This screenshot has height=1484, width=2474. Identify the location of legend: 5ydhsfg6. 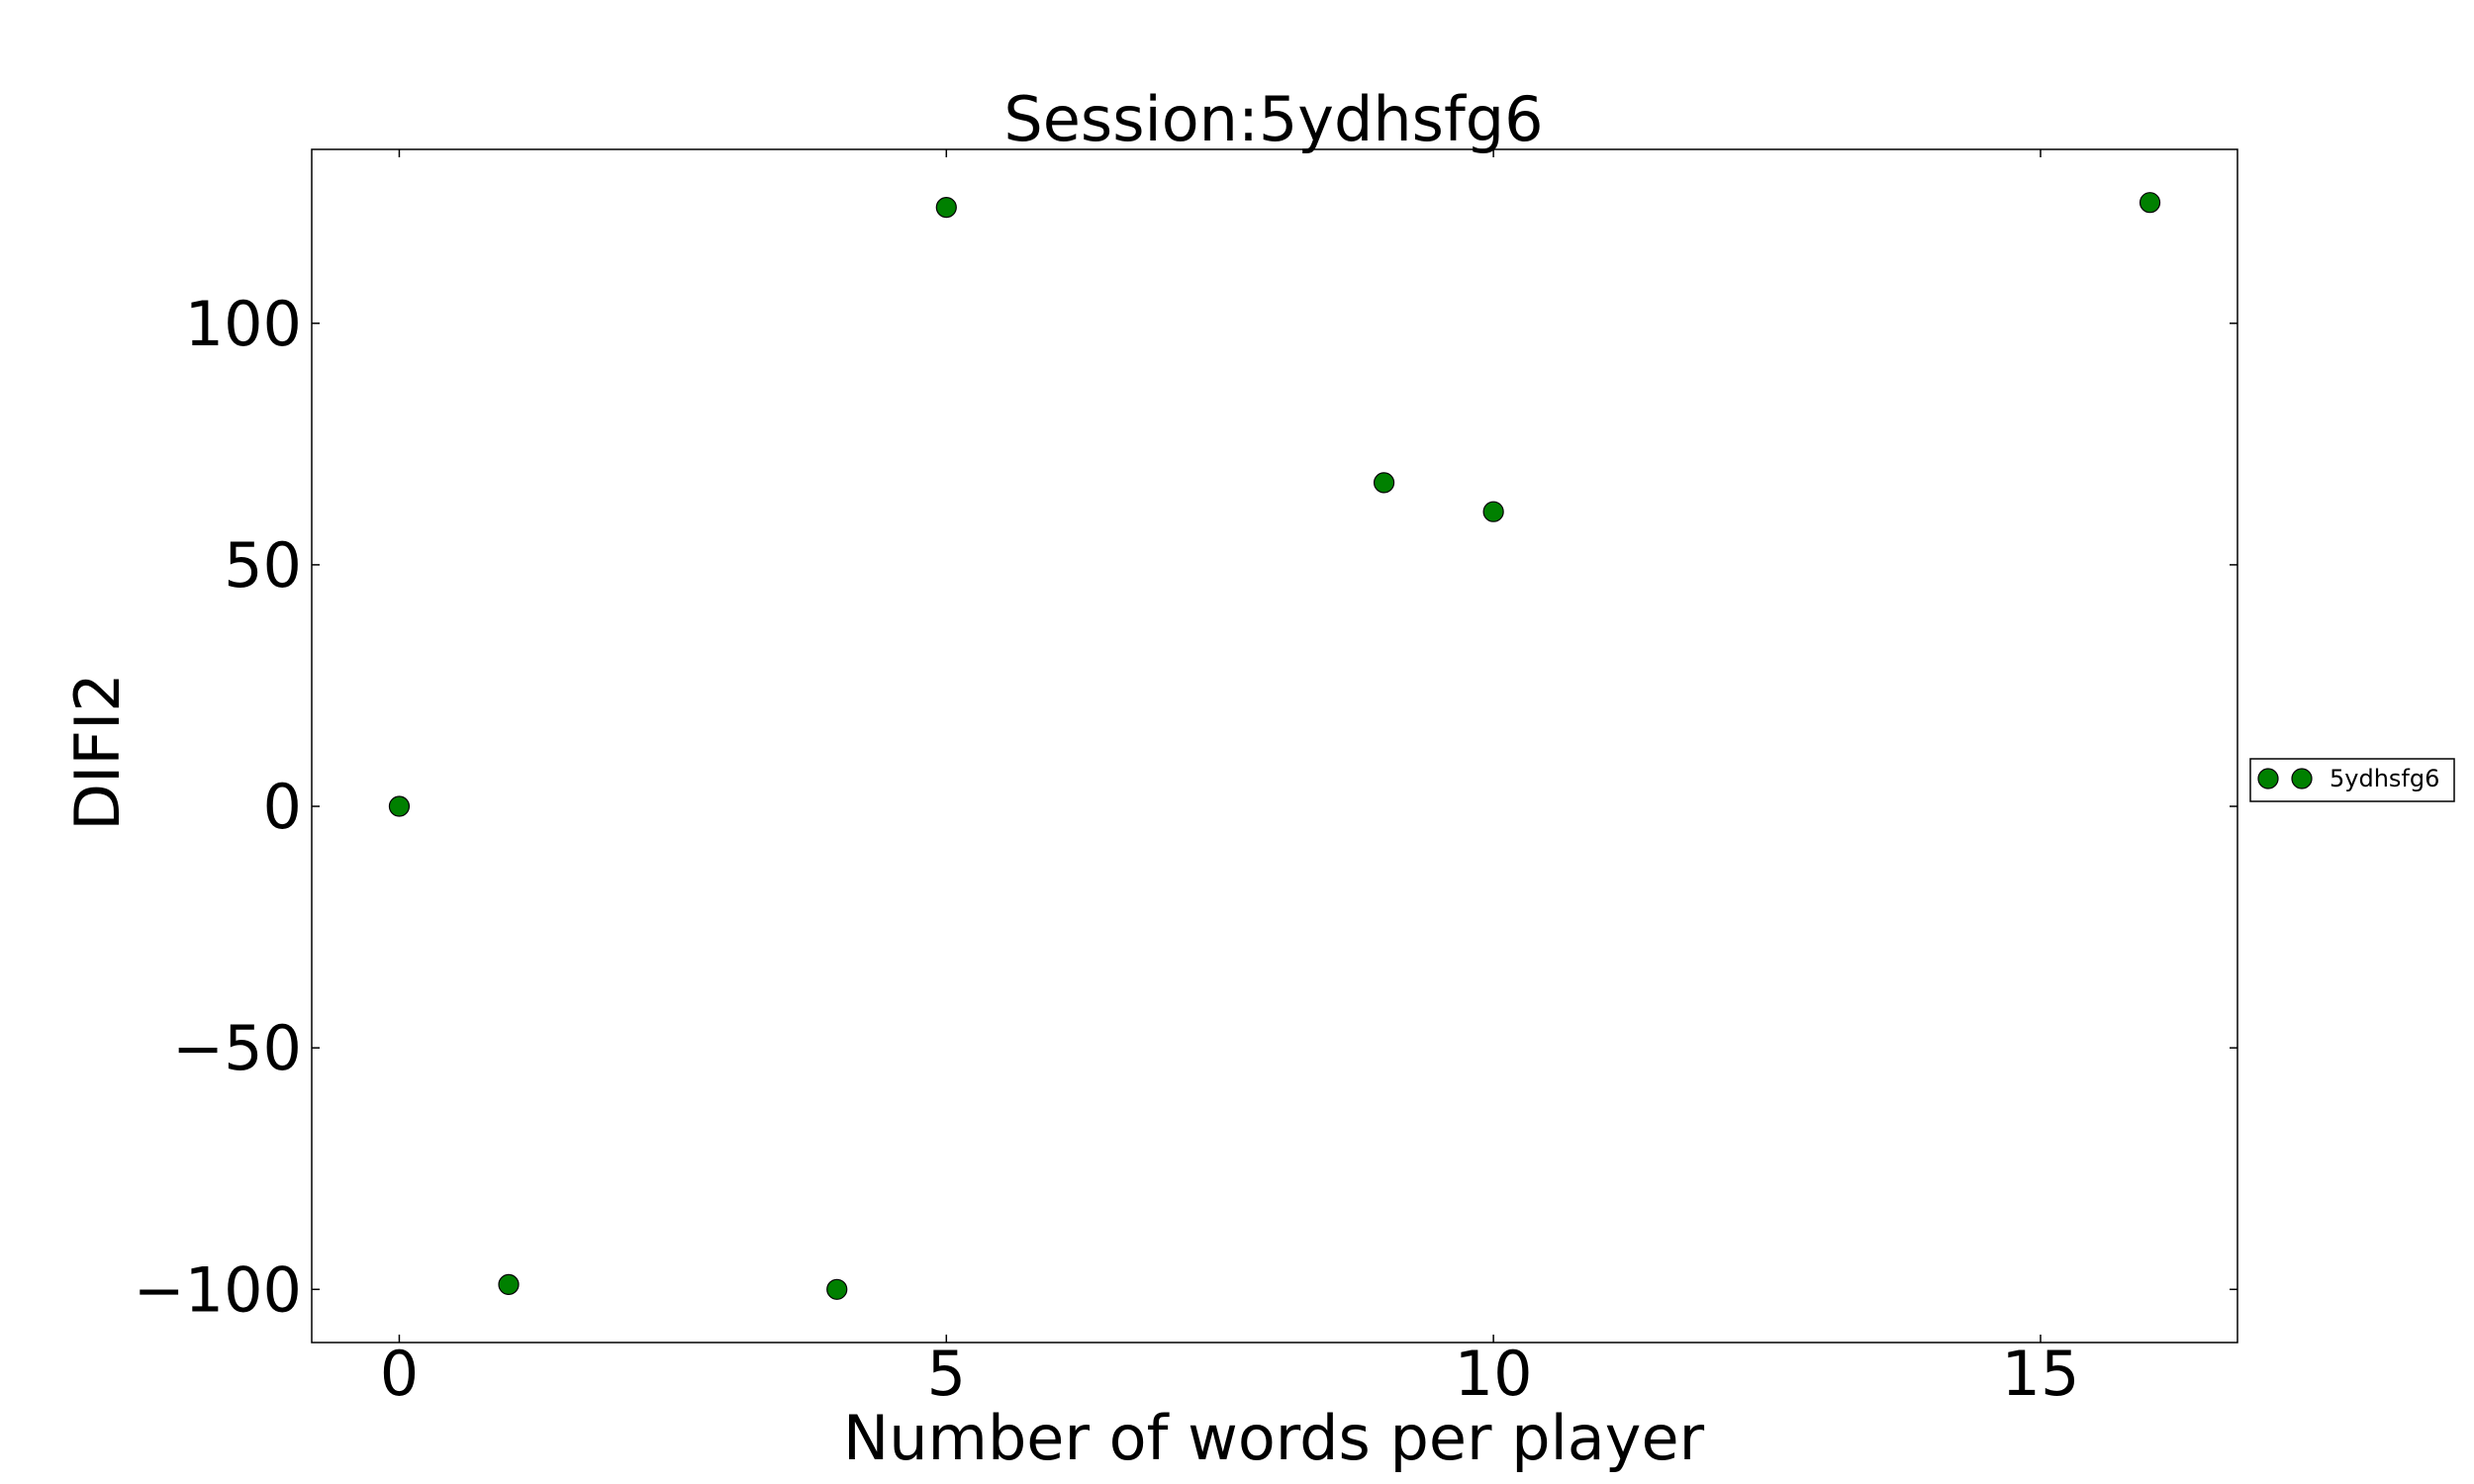
(2352, 780).